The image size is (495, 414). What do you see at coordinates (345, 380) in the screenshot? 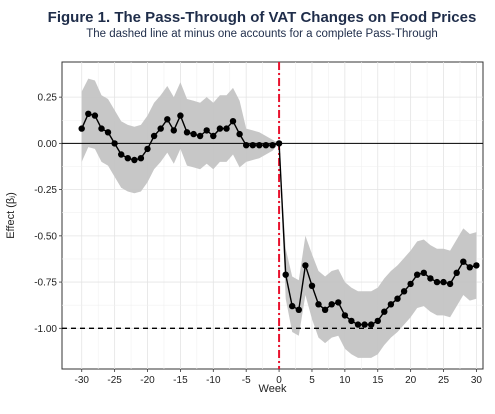
I see `x-tick-label: 10` at bounding box center [345, 380].